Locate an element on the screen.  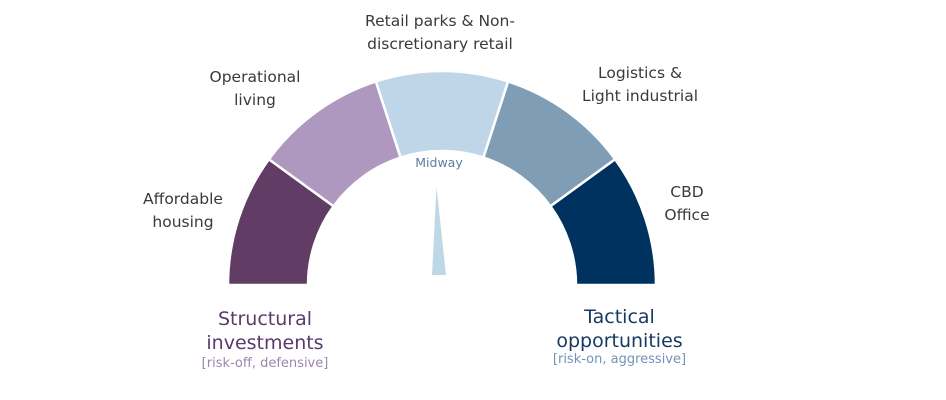
segment-label-retail-parks: Retail parks & Non- discretionary retail is located at coordinates (440, 33).